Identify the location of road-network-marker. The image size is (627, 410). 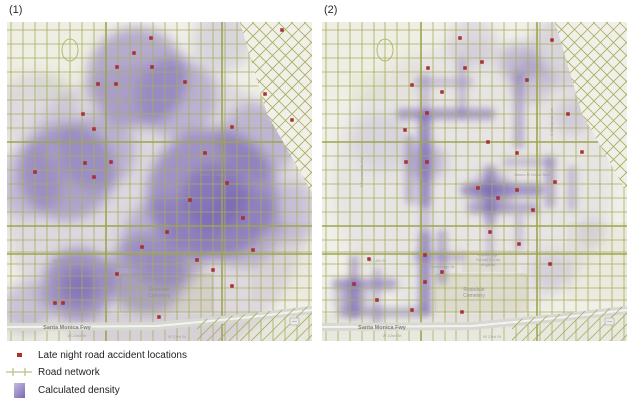
(19, 372).